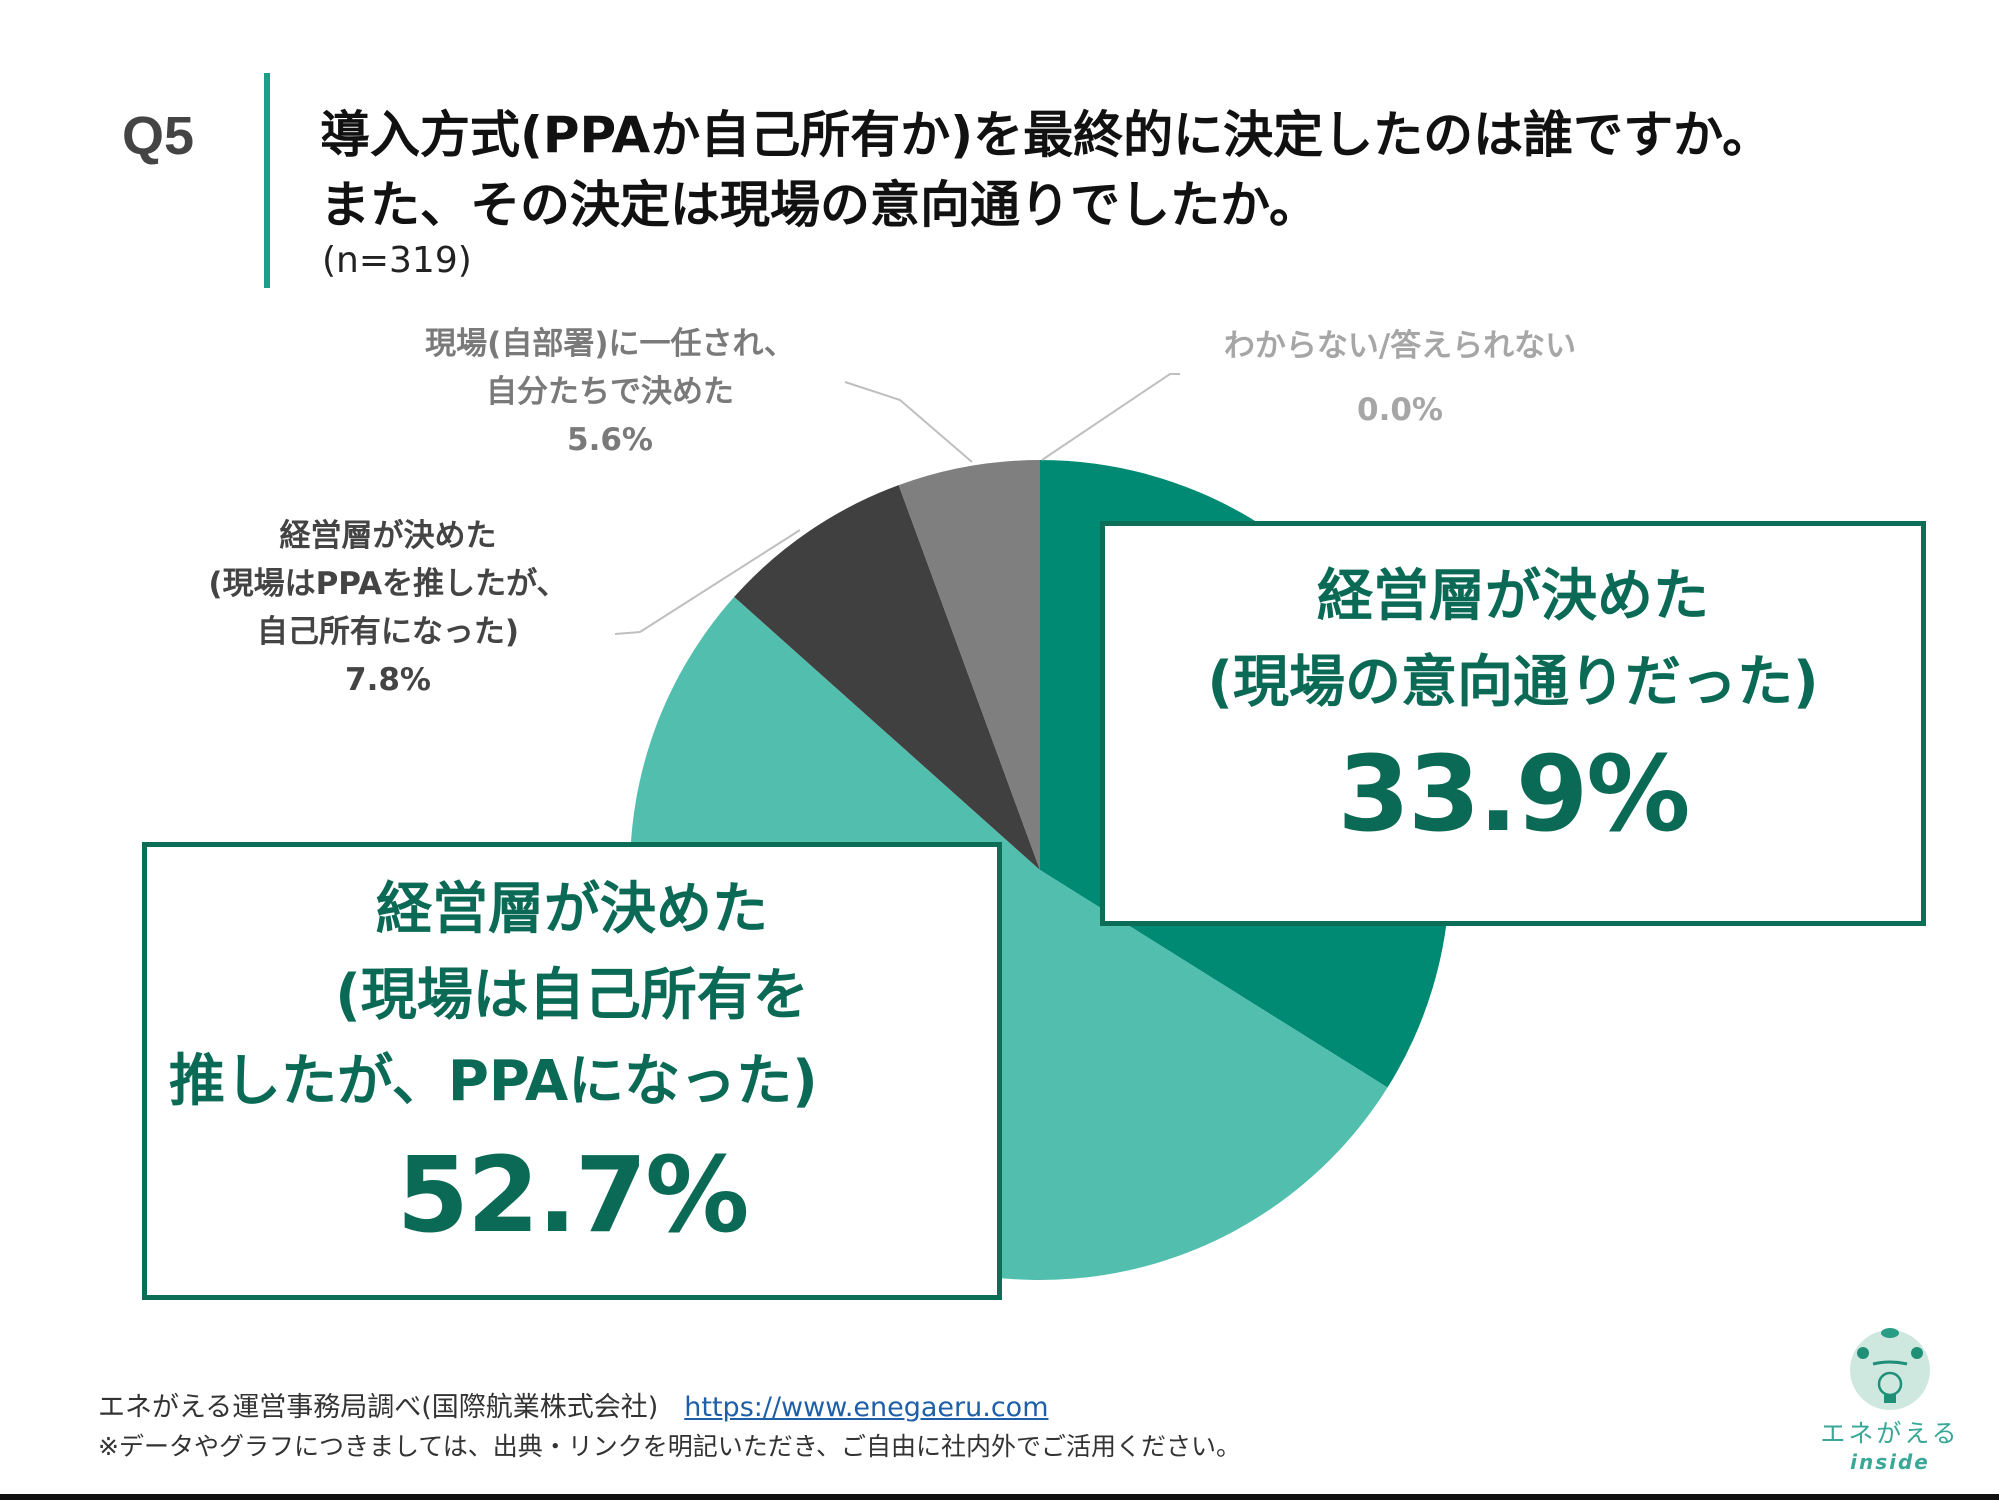  What do you see at coordinates (378, 1407) in the screenshot?
I see `source-text: エネがえる運営事務局調べ(国際航業株式会社)` at bounding box center [378, 1407].